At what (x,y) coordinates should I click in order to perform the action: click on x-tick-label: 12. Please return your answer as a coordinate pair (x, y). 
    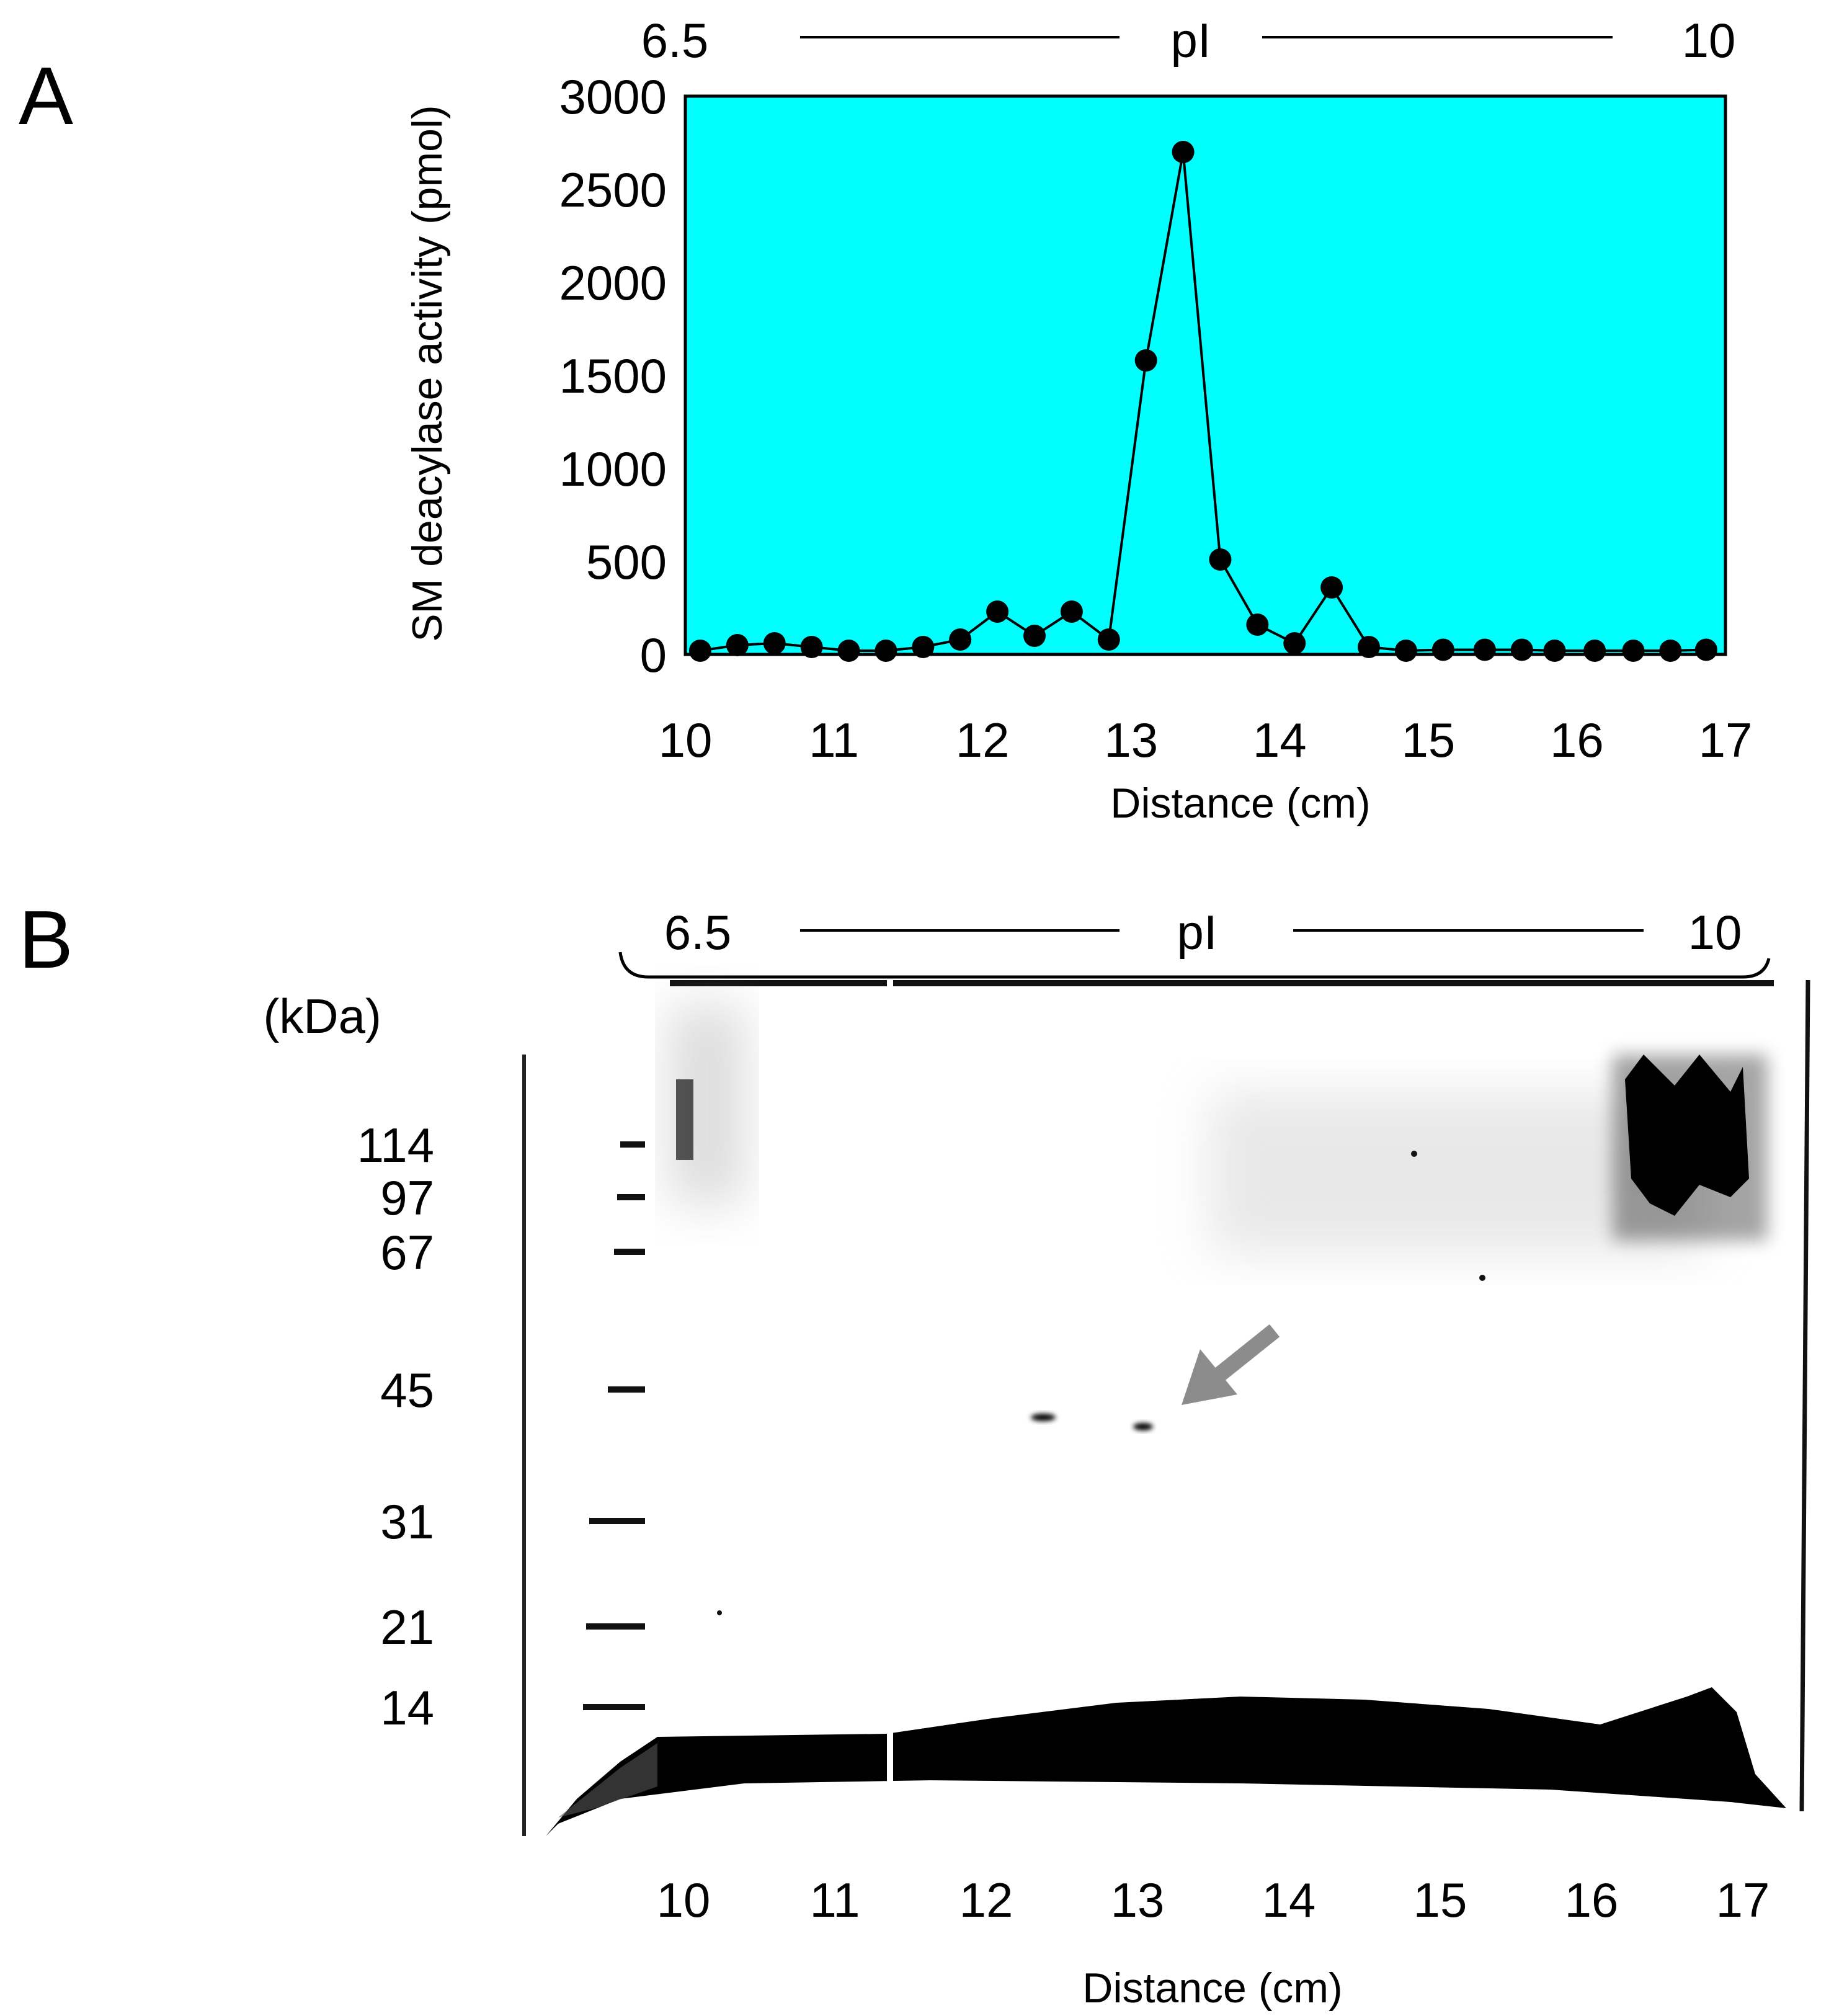
    Looking at the image, I should click on (983, 740).